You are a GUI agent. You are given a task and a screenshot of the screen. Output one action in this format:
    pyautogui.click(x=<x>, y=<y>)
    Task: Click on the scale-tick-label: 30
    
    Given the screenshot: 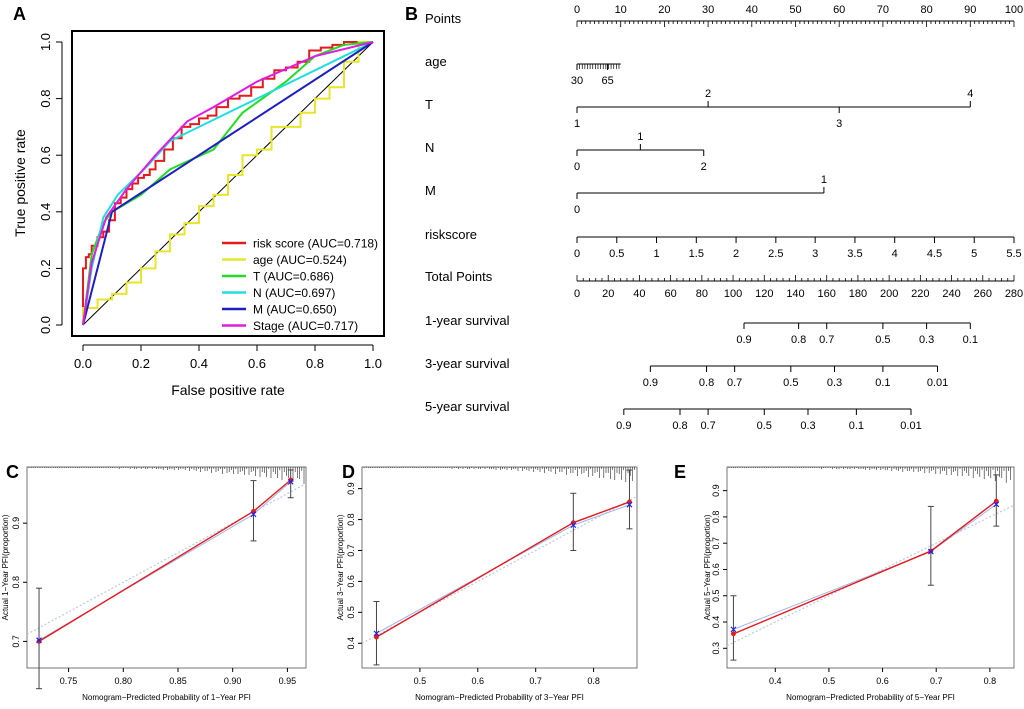 What is the action you would take?
    pyautogui.click(x=708, y=10)
    